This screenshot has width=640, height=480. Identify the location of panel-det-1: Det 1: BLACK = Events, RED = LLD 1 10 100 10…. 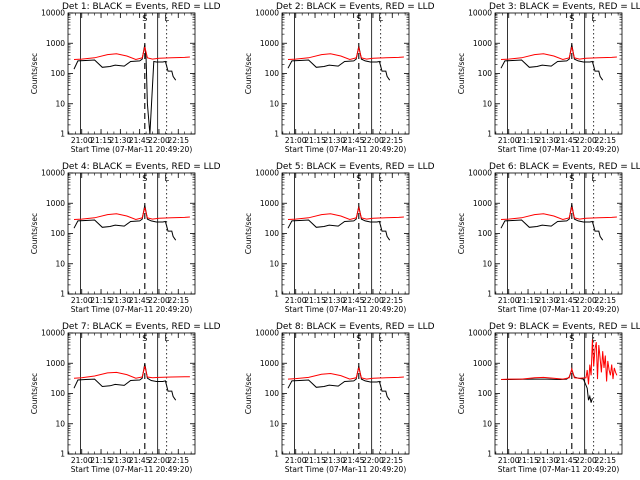
(125, 78).